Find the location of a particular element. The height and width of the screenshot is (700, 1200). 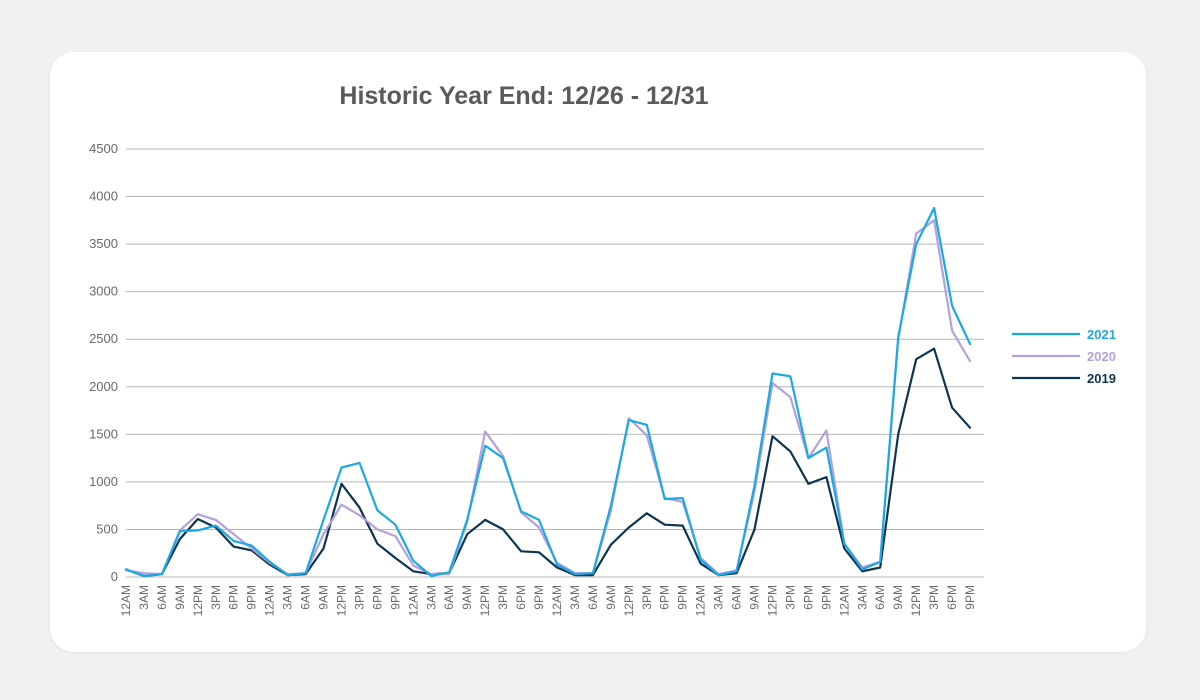

y-tick-label: 2000 is located at coordinates (103, 386).